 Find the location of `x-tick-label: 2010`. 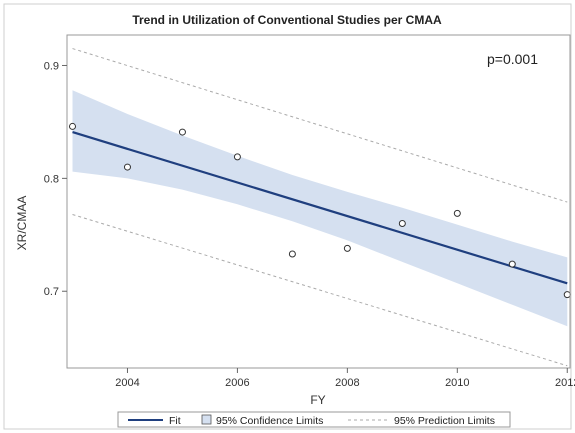

x-tick-label: 2010 is located at coordinates (457, 383).